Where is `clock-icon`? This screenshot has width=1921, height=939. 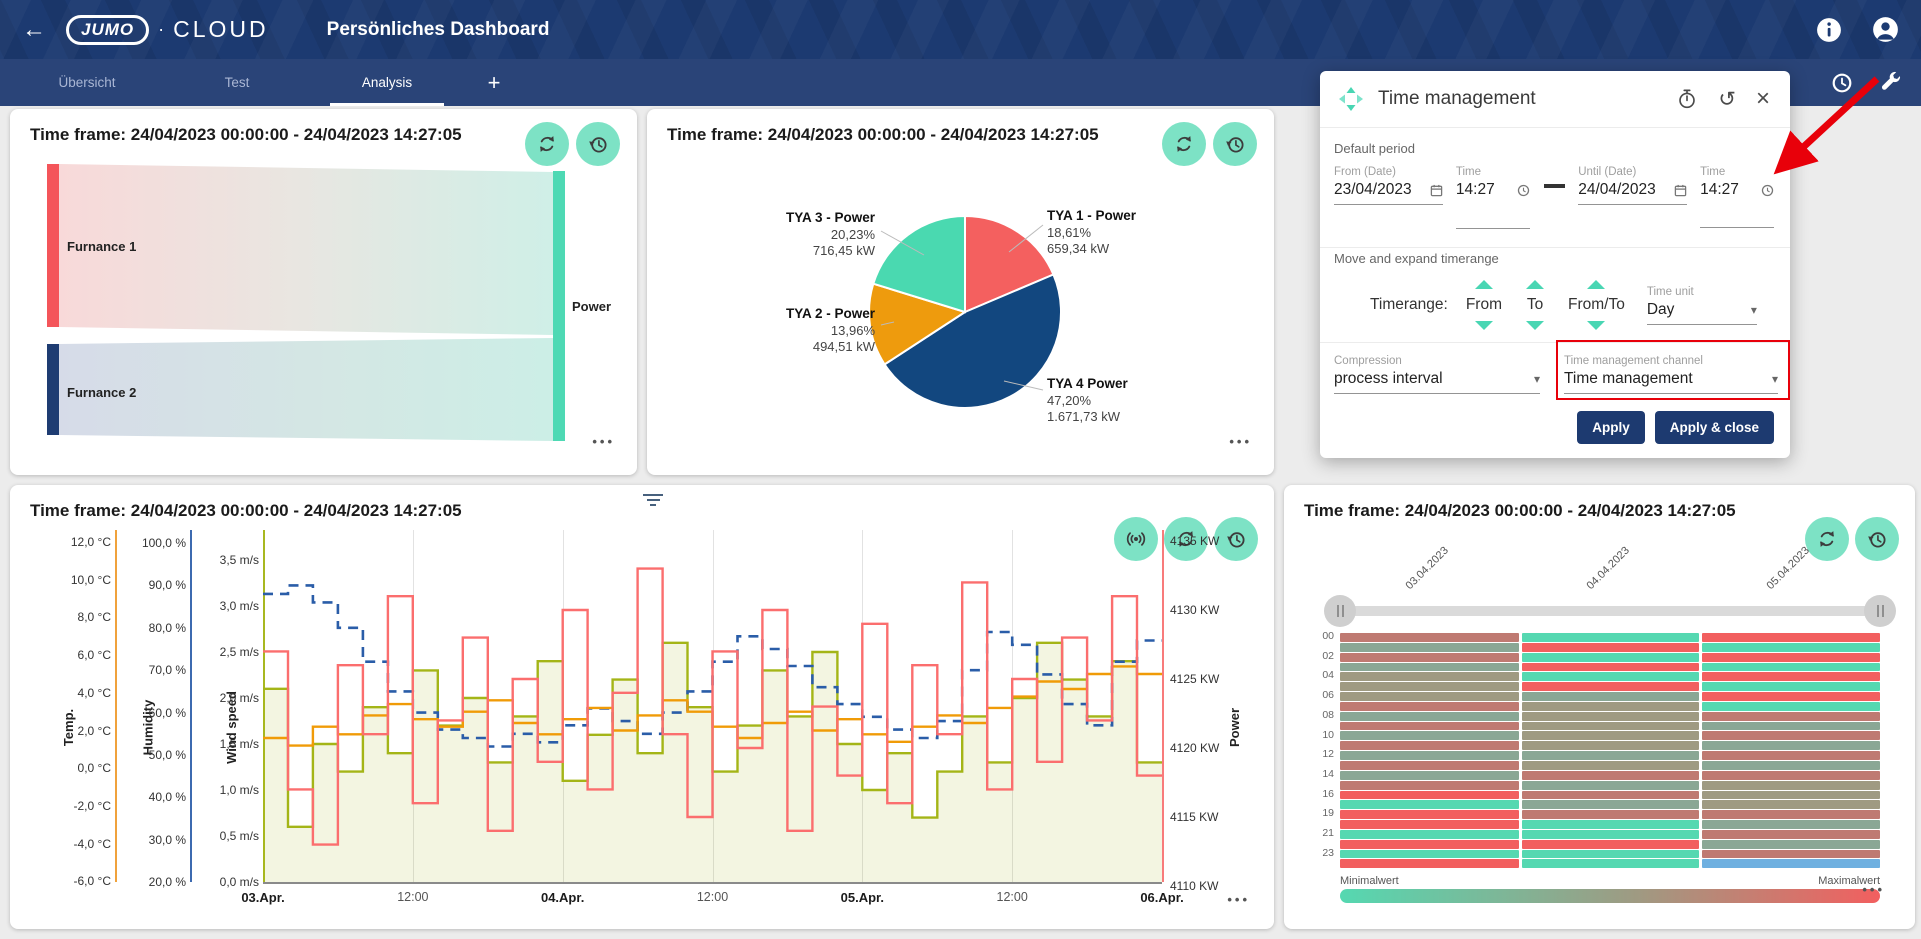
clock-icon is located at coordinates (1842, 83).